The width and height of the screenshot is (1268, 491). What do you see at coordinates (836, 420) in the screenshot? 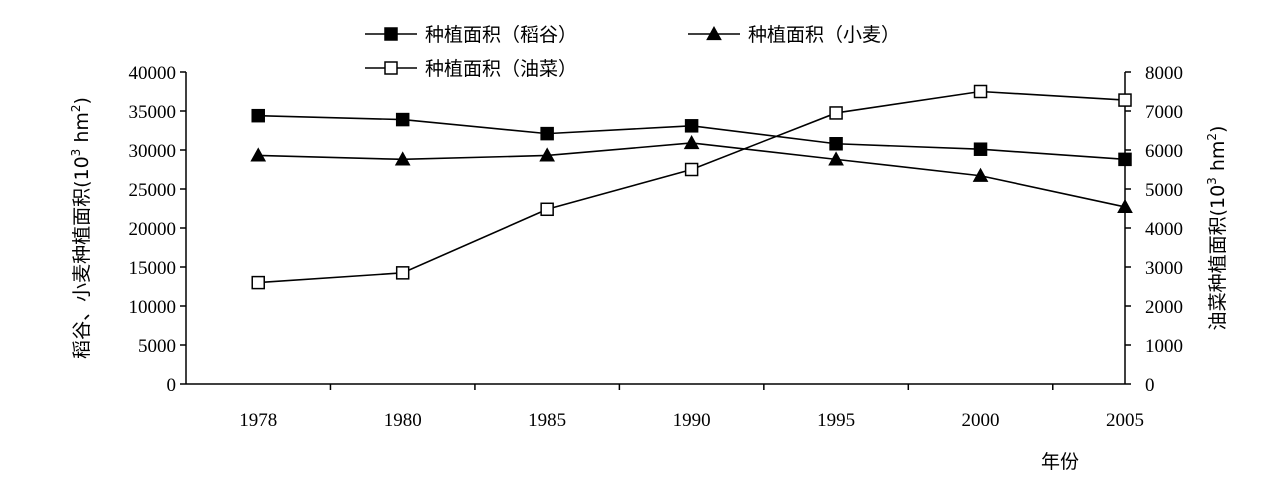
I see `x-tick-label: 1995` at bounding box center [836, 420].